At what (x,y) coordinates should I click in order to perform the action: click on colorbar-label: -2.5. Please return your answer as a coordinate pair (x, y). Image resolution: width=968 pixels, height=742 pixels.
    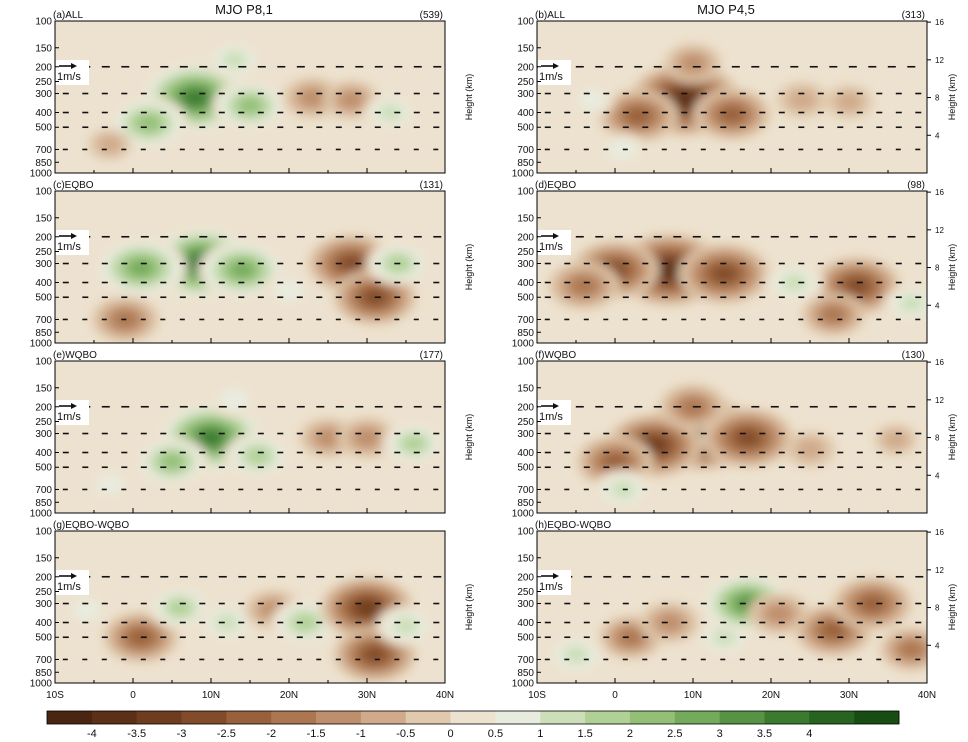
    Looking at the image, I should click on (226, 734).